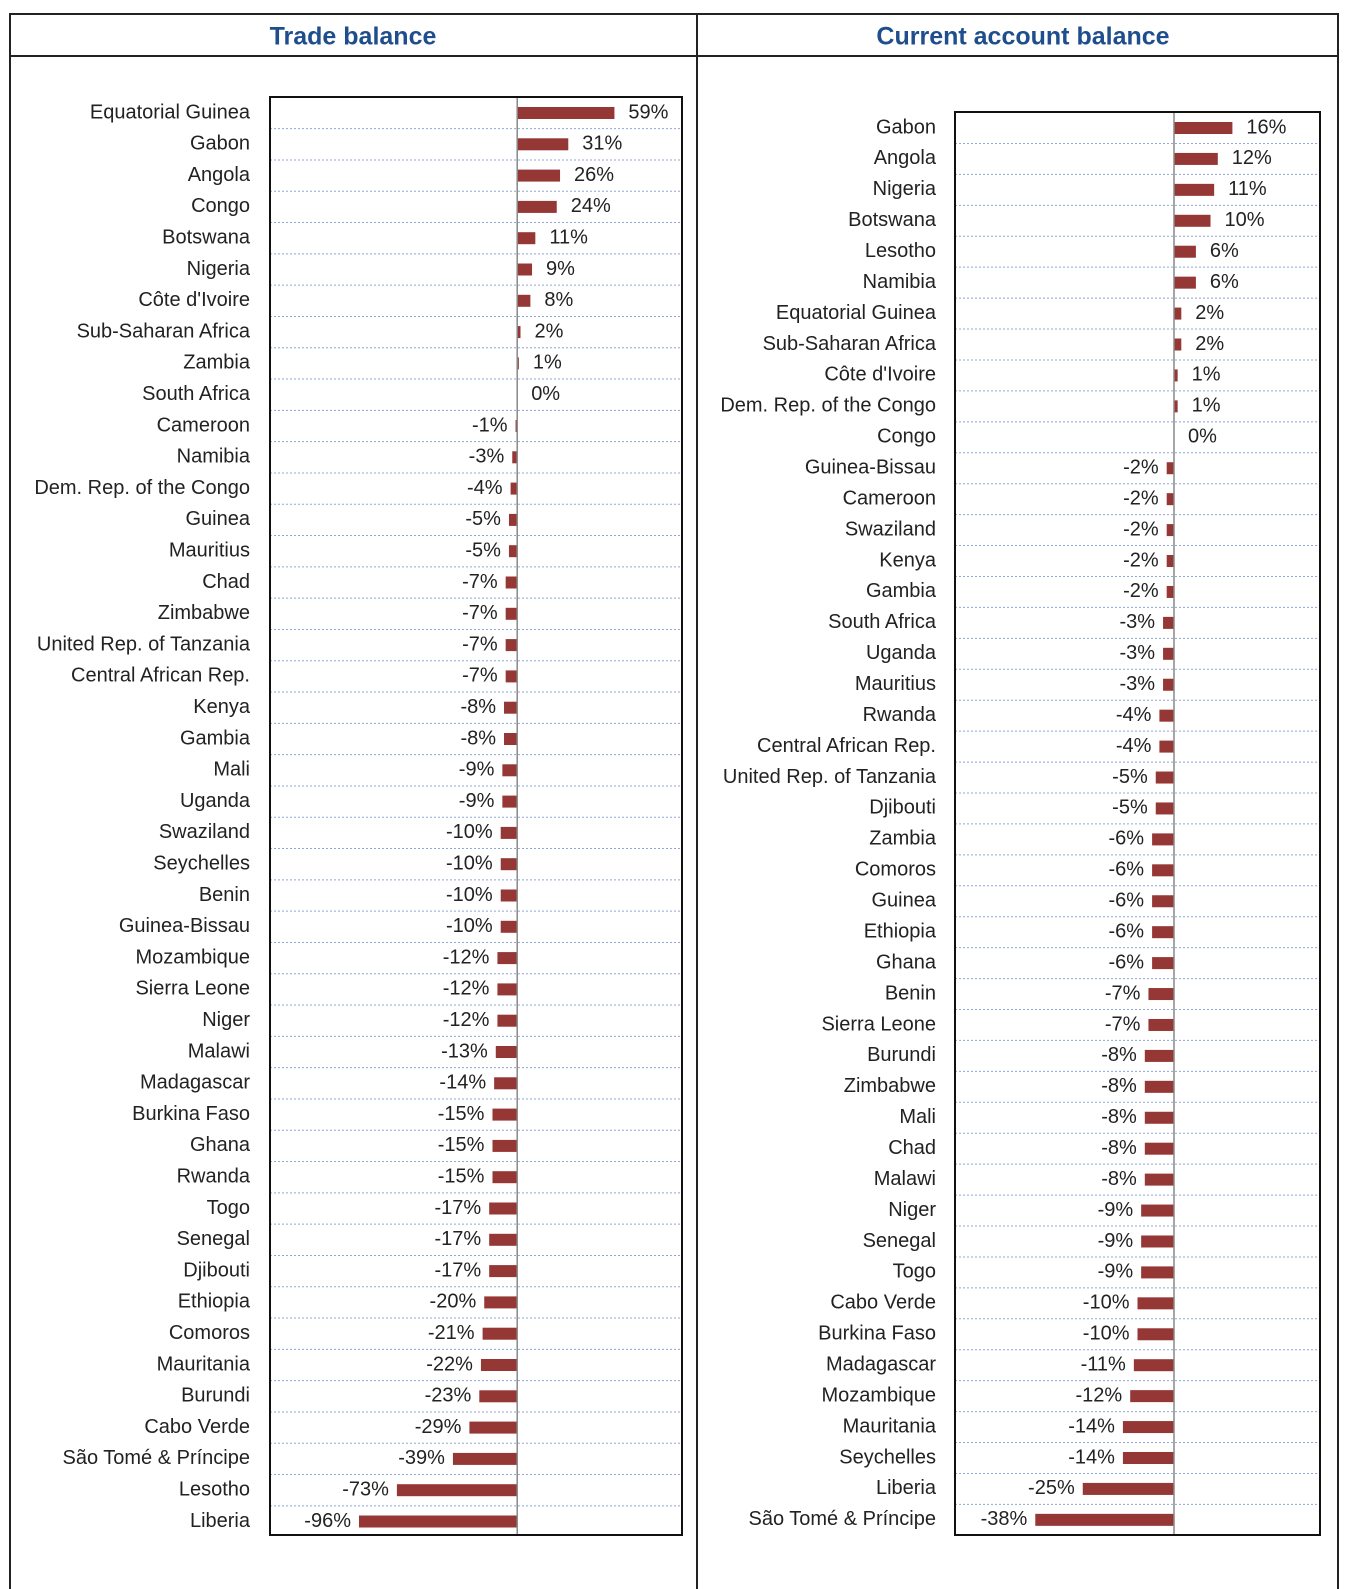 The width and height of the screenshot is (1356, 1589). Describe the element at coordinates (461, 1145) in the screenshot. I see `data-label: -15%` at that location.